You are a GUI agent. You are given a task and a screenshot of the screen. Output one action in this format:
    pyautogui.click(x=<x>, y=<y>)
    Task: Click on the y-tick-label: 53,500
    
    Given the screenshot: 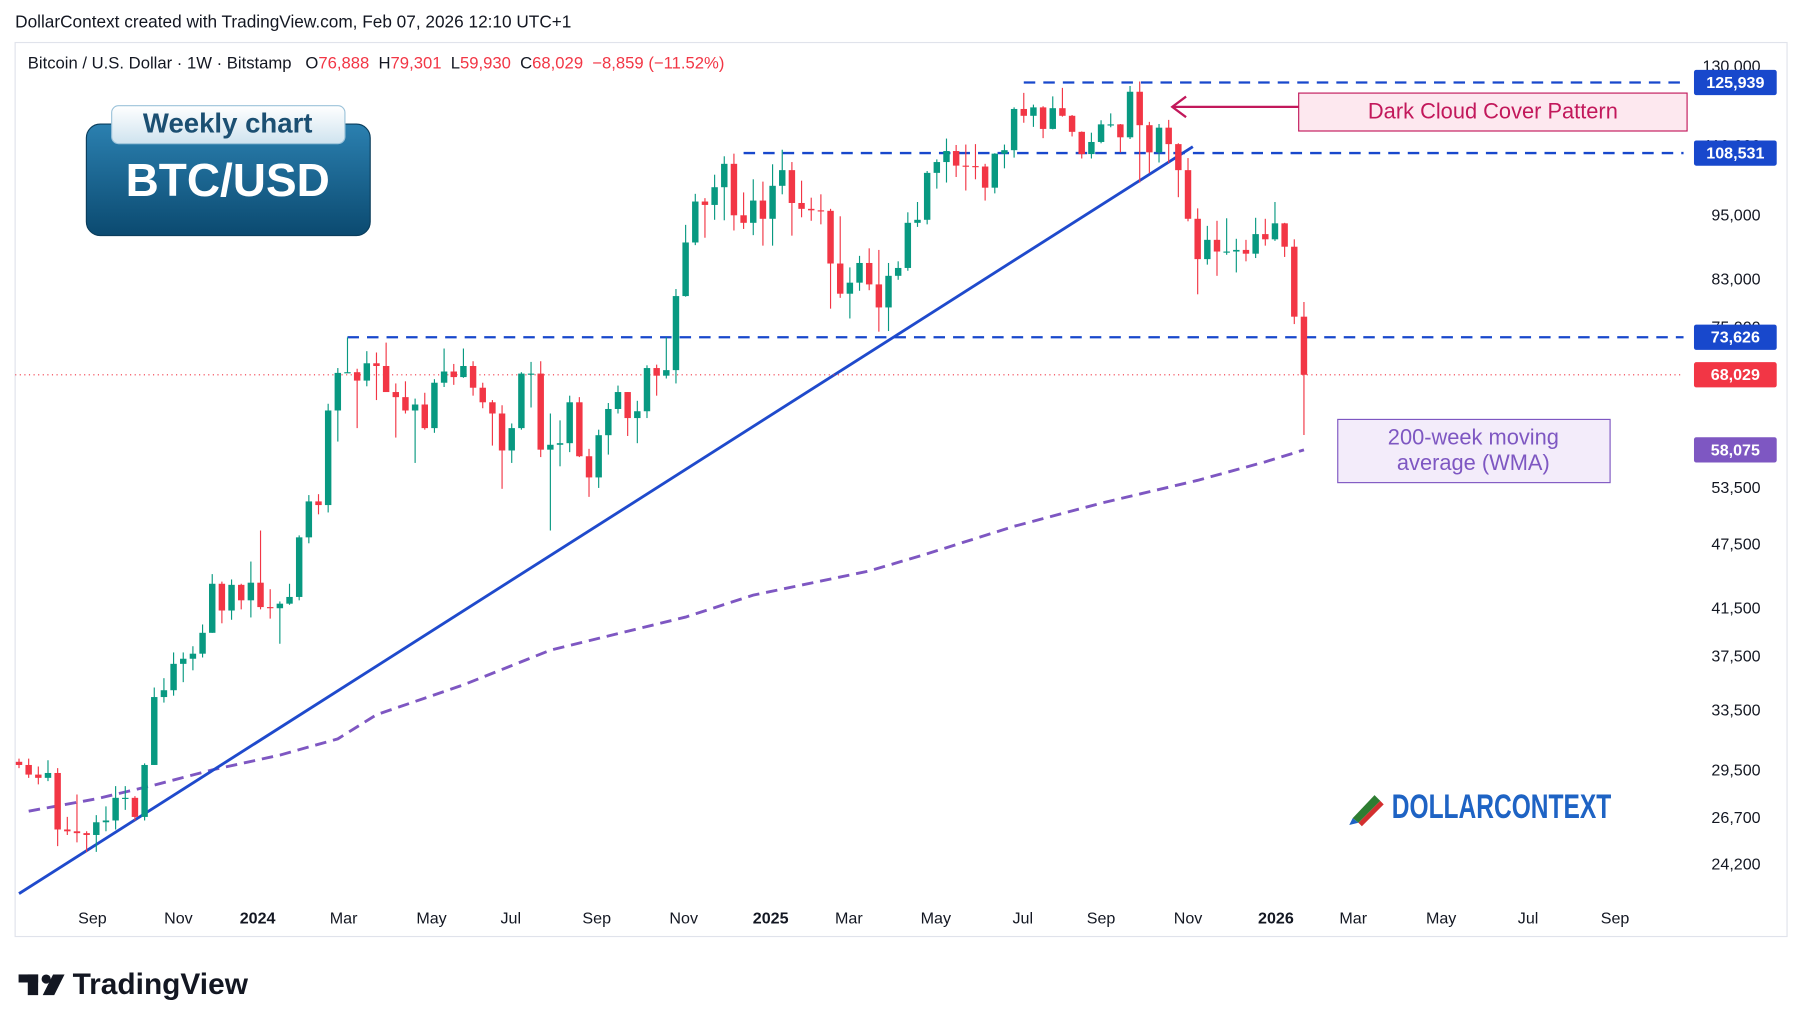 What is the action you would take?
    pyautogui.click(x=1735, y=488)
    